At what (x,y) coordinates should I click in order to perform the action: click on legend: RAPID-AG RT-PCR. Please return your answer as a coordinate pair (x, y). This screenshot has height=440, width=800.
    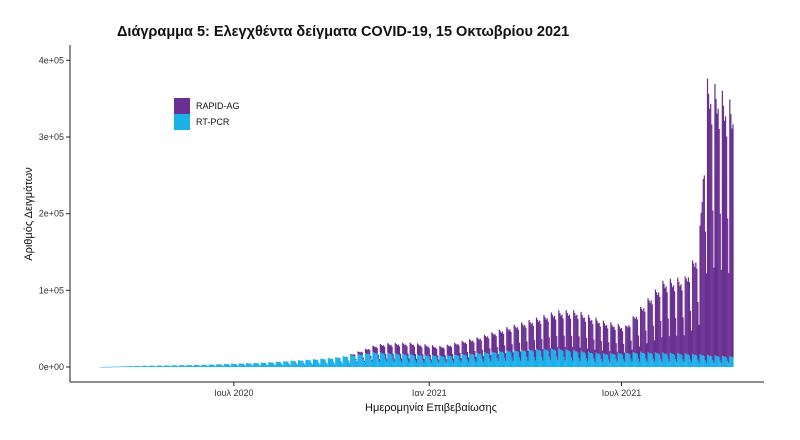
    Looking at the image, I should click on (207, 114).